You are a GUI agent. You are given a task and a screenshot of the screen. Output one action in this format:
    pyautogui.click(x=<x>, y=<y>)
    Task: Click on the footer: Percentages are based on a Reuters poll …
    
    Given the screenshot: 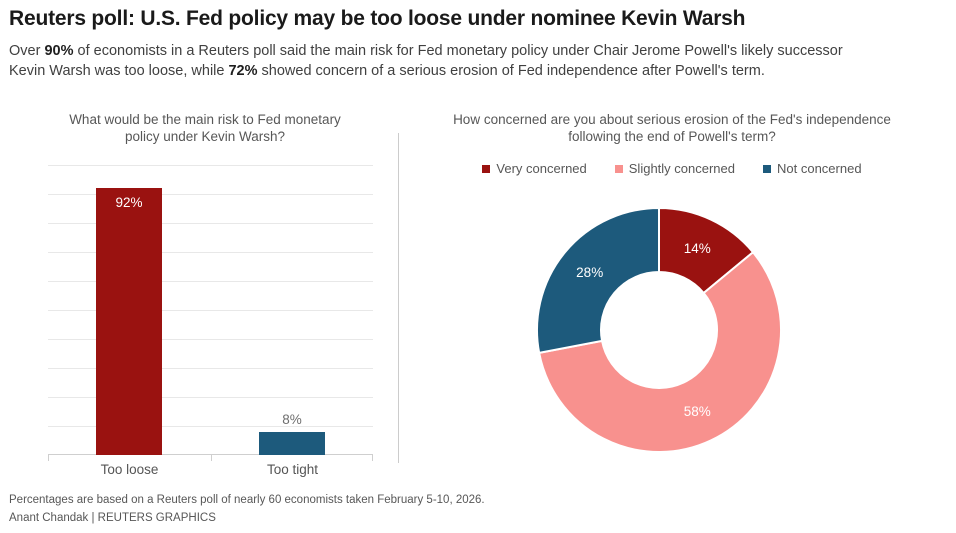 What is the action you would take?
    pyautogui.click(x=247, y=509)
    